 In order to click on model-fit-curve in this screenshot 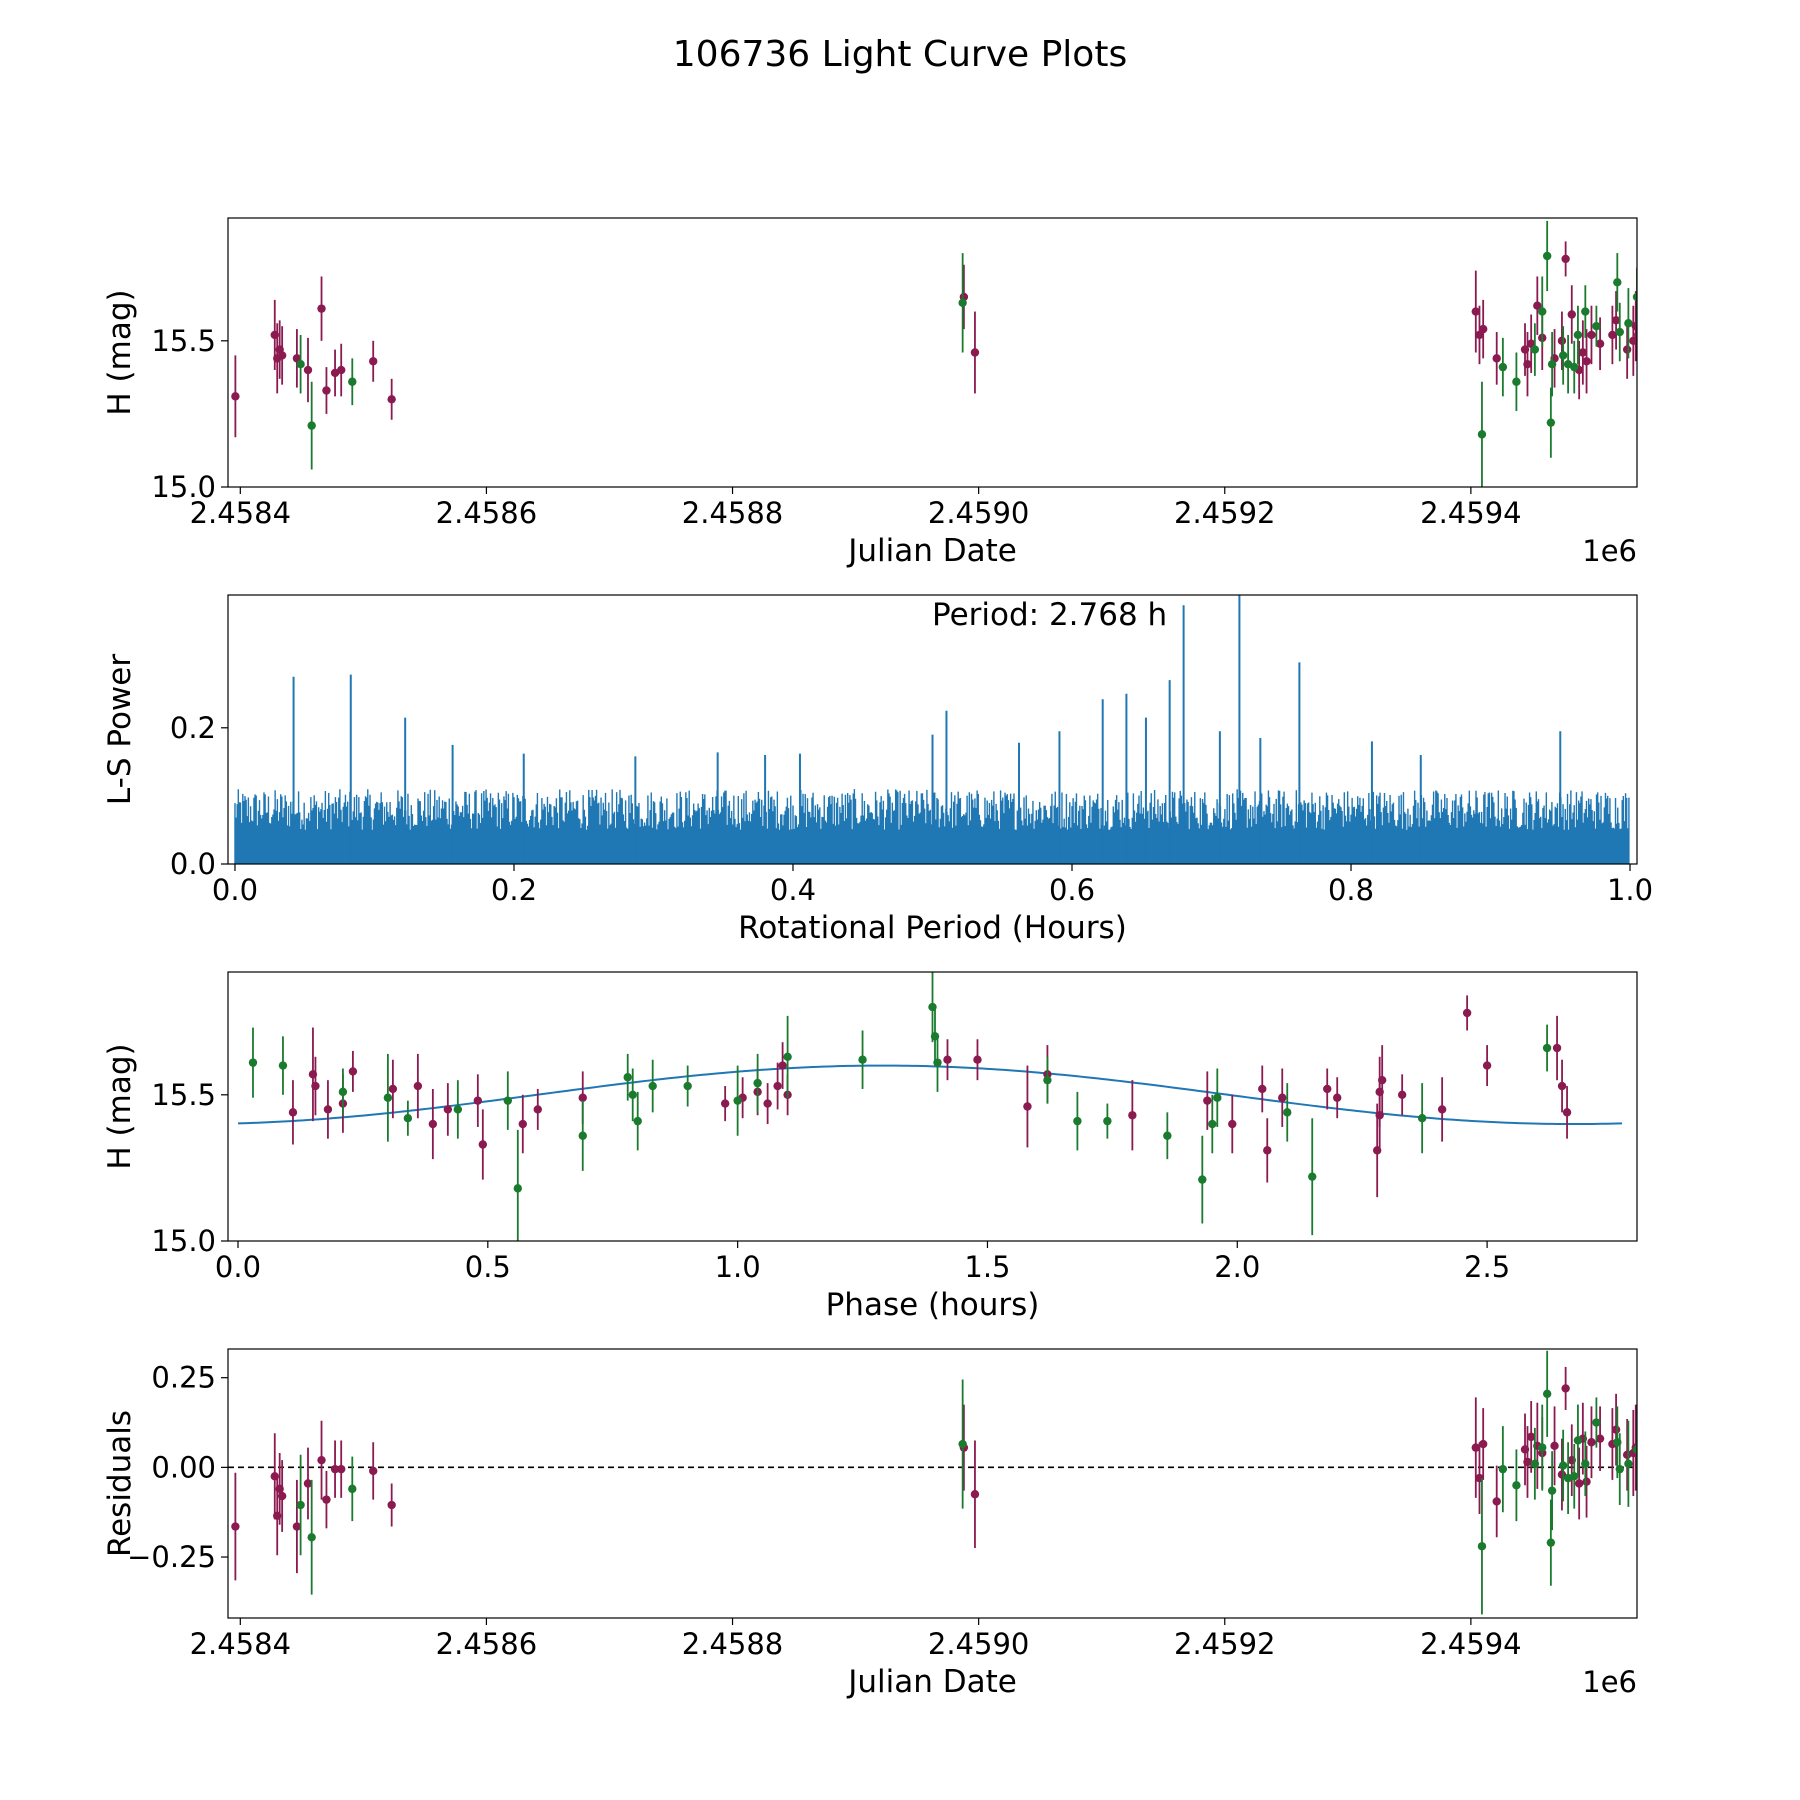, I will do `click(930, 1095)`.